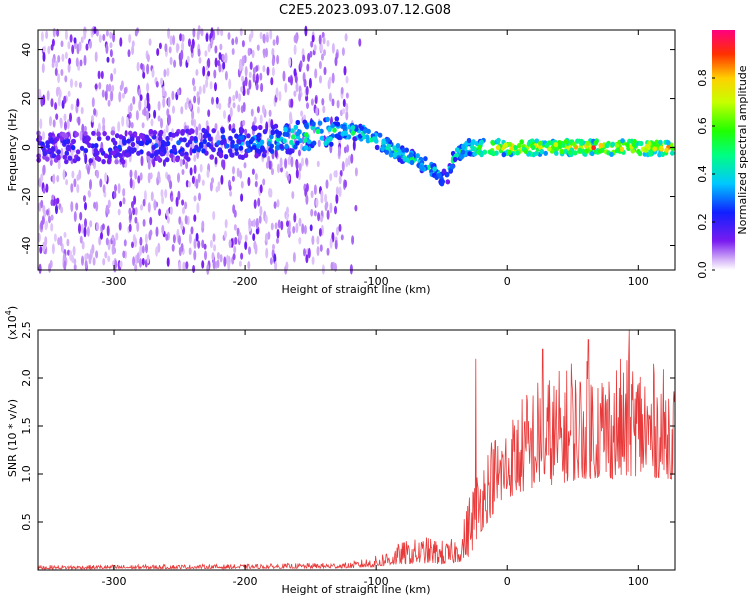 Image resolution: width=750 pixels, height=600 pixels. I want to click on y-tick-label: -40, so click(26, 246).